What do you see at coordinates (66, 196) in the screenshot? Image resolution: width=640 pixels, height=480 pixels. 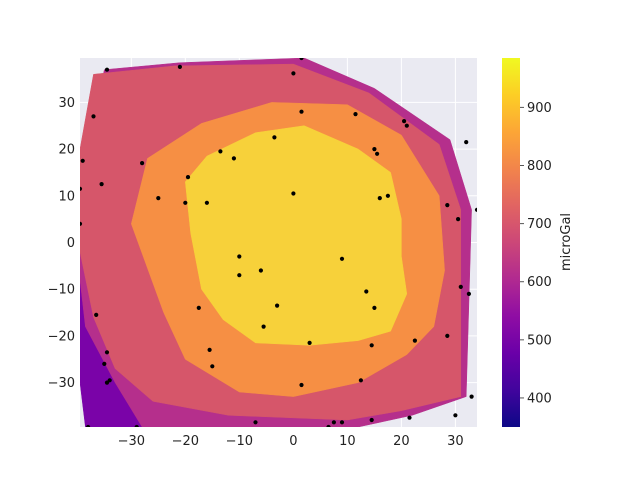 I see `y-tick-label: 10` at bounding box center [66, 196].